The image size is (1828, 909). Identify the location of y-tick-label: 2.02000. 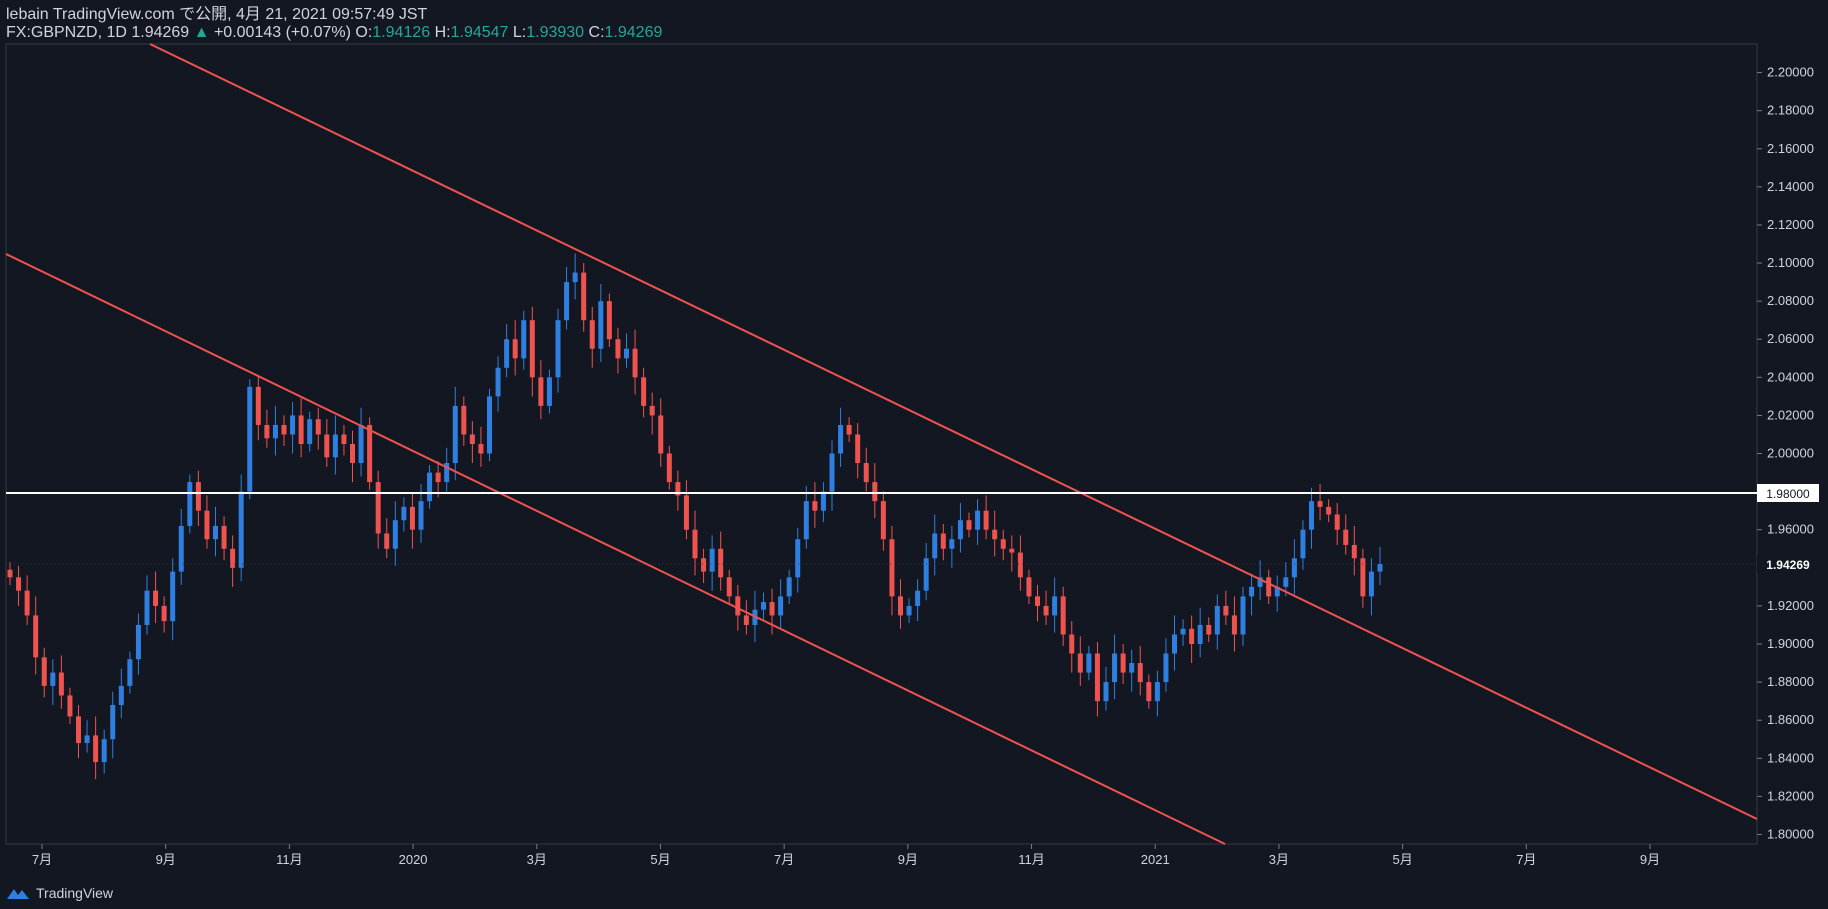
(1790, 414).